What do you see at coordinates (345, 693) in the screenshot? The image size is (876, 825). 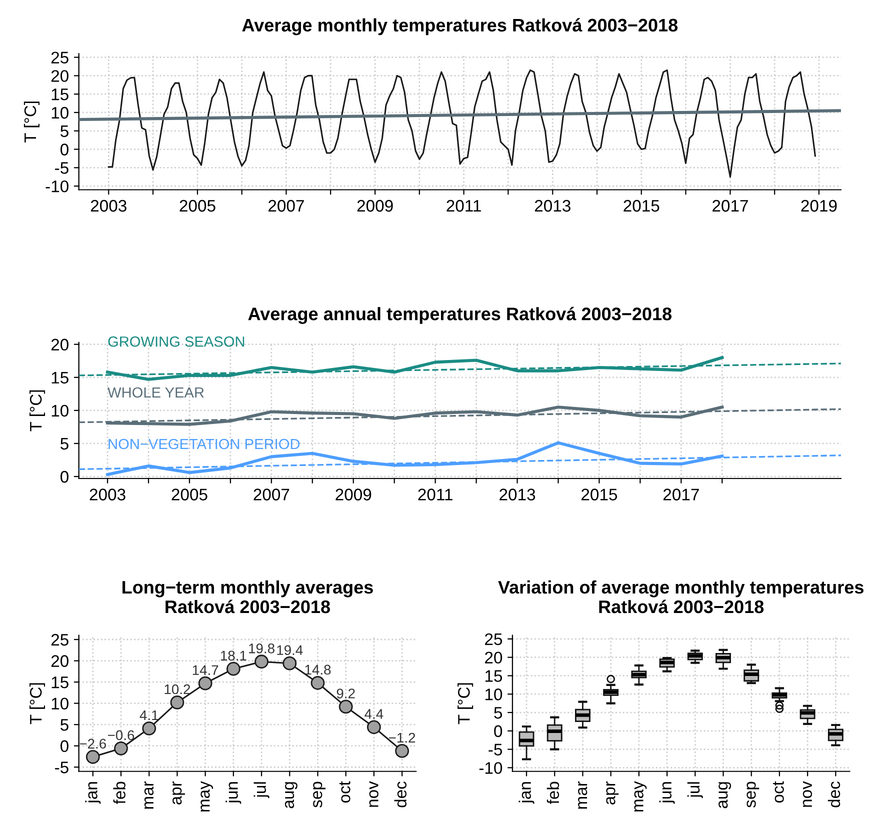 I see `data-label: 9.2` at bounding box center [345, 693].